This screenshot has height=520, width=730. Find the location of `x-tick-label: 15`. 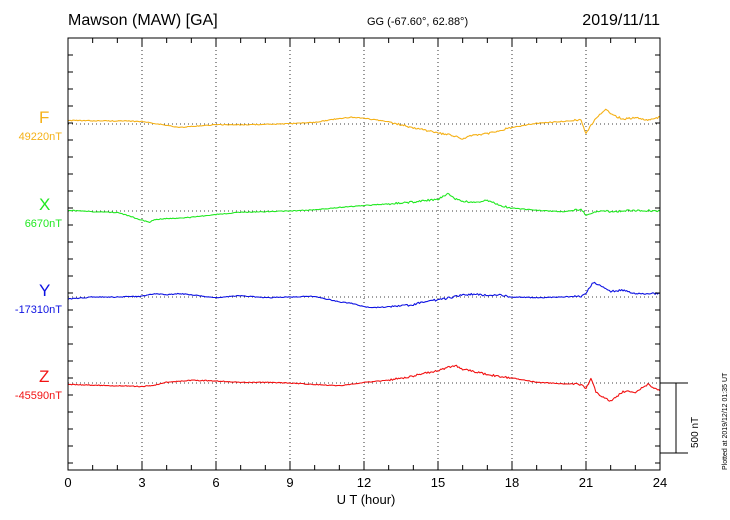

x-tick-label: 15 is located at coordinates (438, 482).